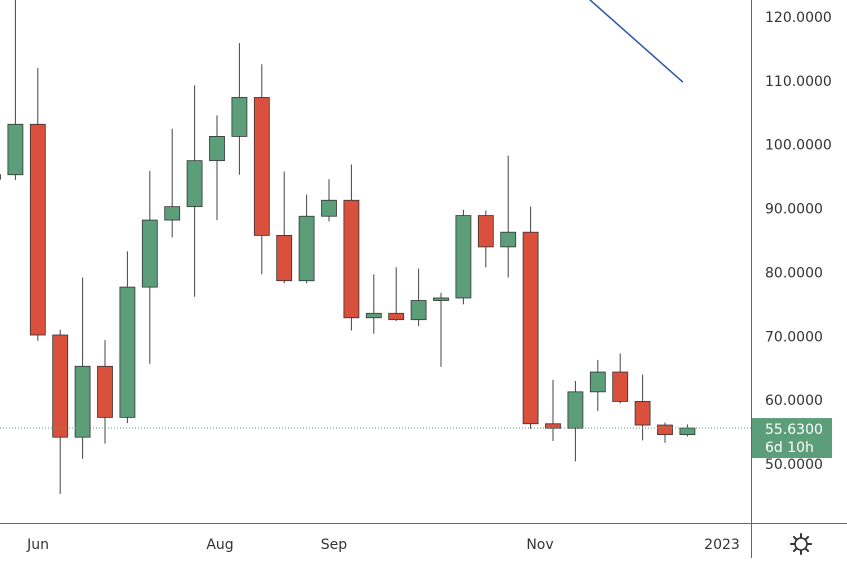 This screenshot has height=562, width=847. I want to click on price-tick-label: 60.0000, so click(794, 401).